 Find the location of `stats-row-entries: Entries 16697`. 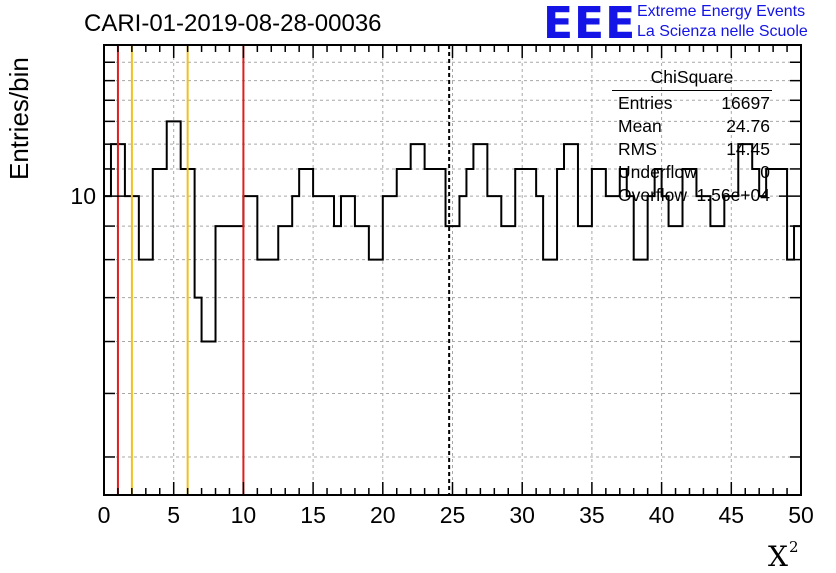

stats-row-entries: Entries 16697 is located at coordinates (692, 104).